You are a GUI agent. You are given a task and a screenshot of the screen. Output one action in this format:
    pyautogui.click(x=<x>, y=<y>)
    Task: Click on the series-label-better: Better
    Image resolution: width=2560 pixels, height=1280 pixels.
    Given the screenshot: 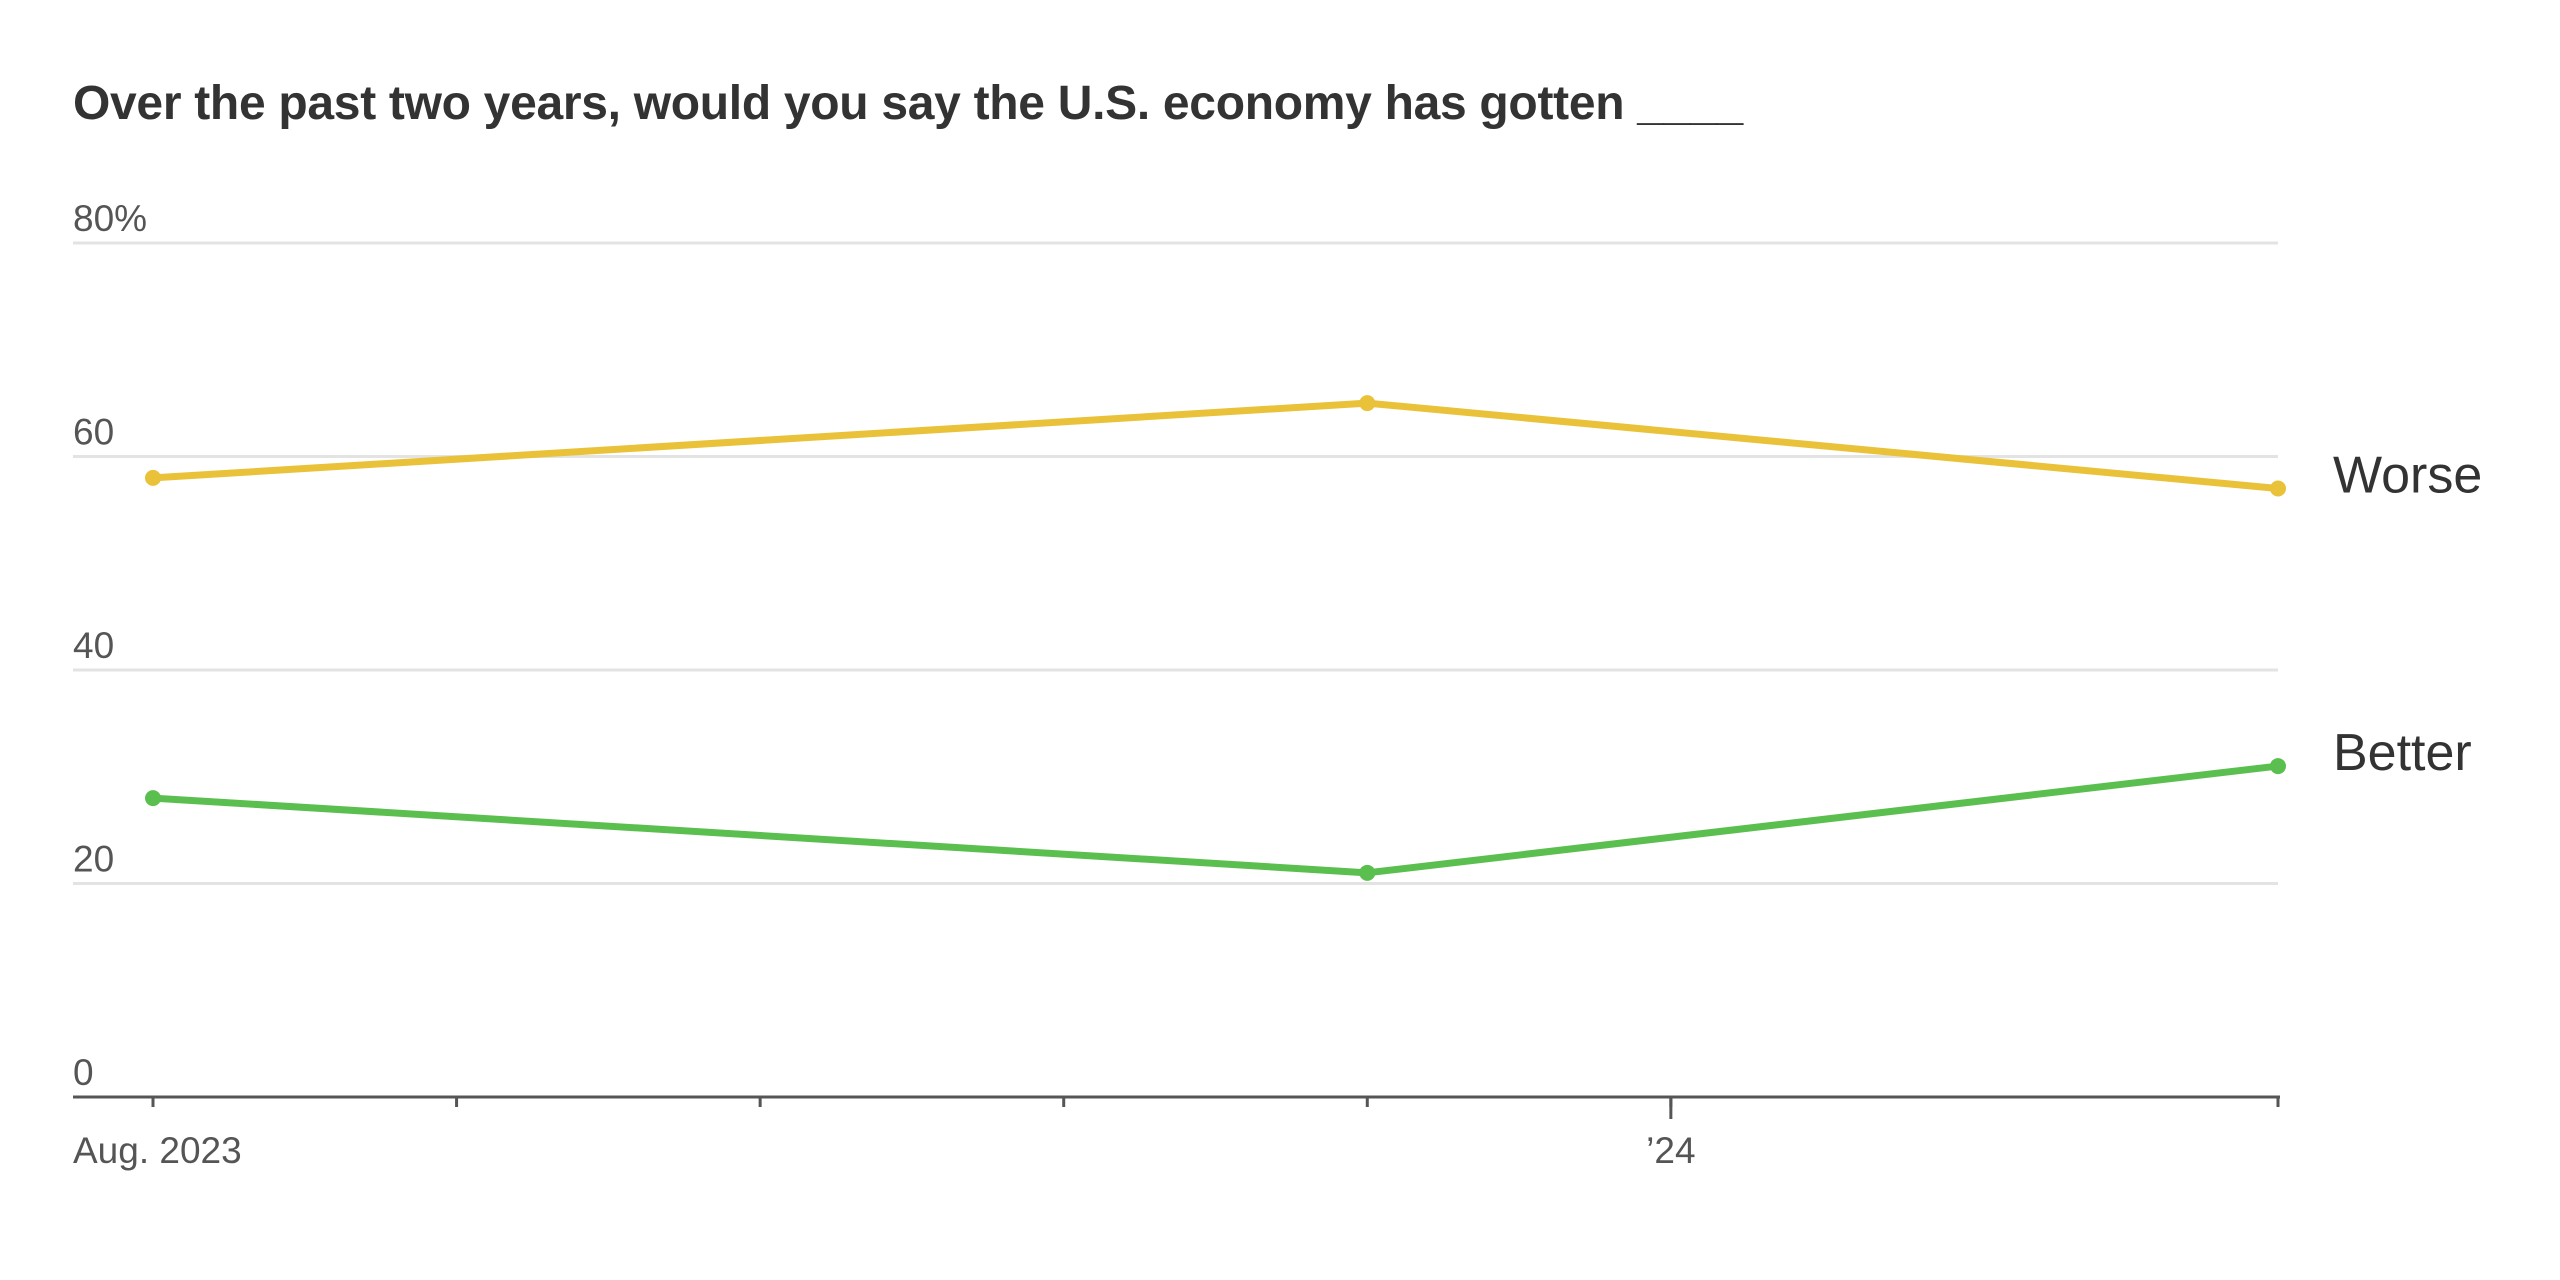 What is the action you would take?
    pyautogui.click(x=2402, y=753)
    